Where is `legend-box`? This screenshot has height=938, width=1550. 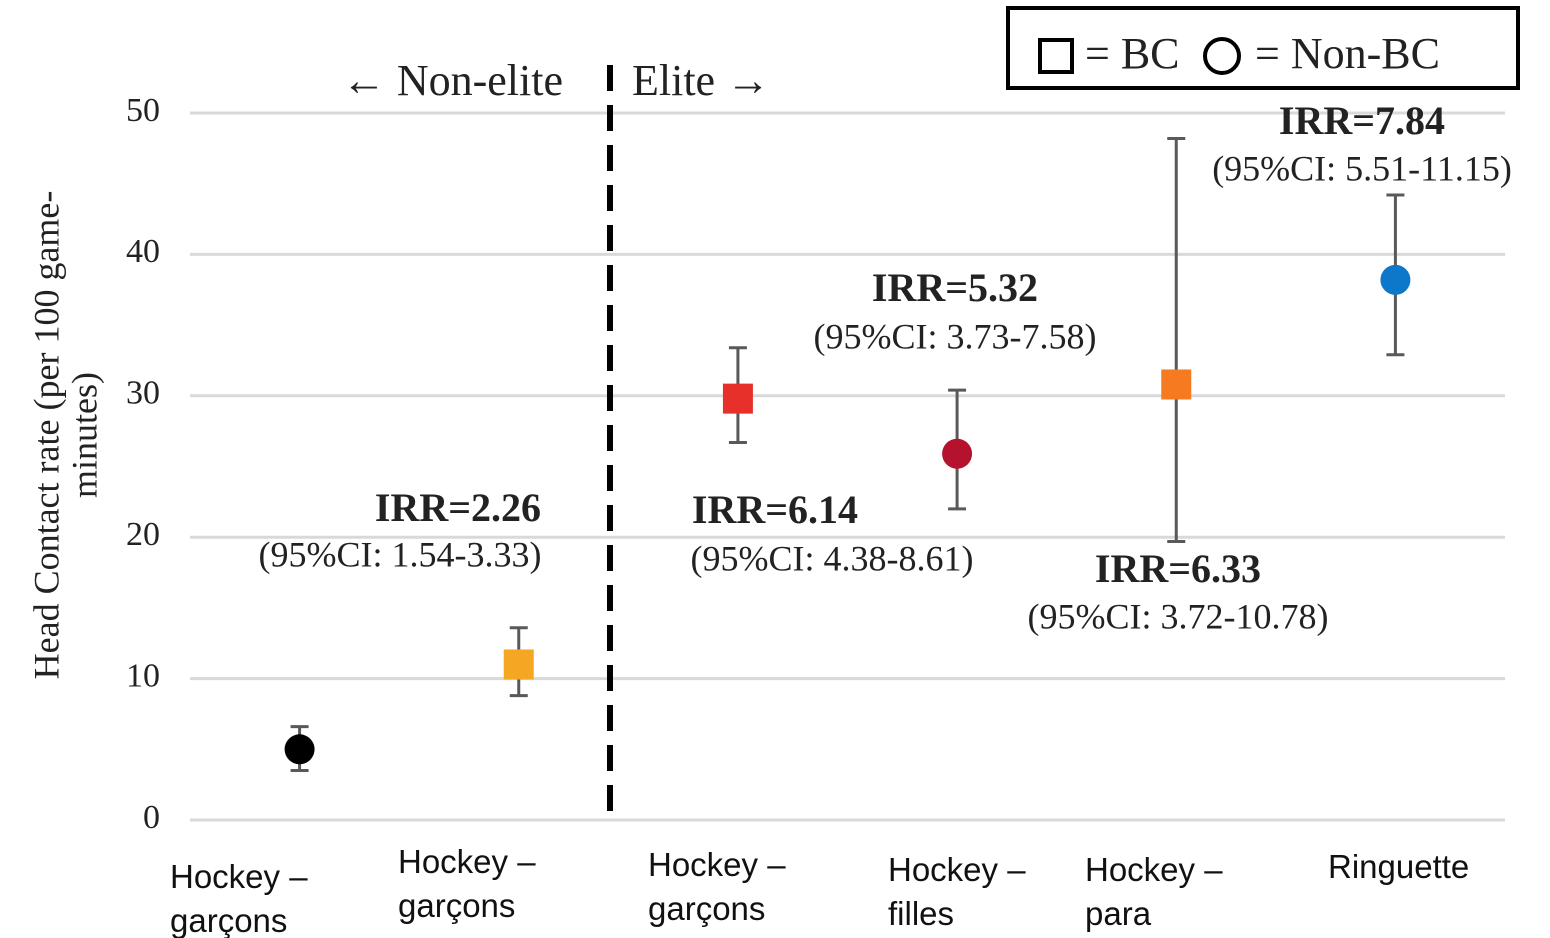 legend-box is located at coordinates (1263, 48).